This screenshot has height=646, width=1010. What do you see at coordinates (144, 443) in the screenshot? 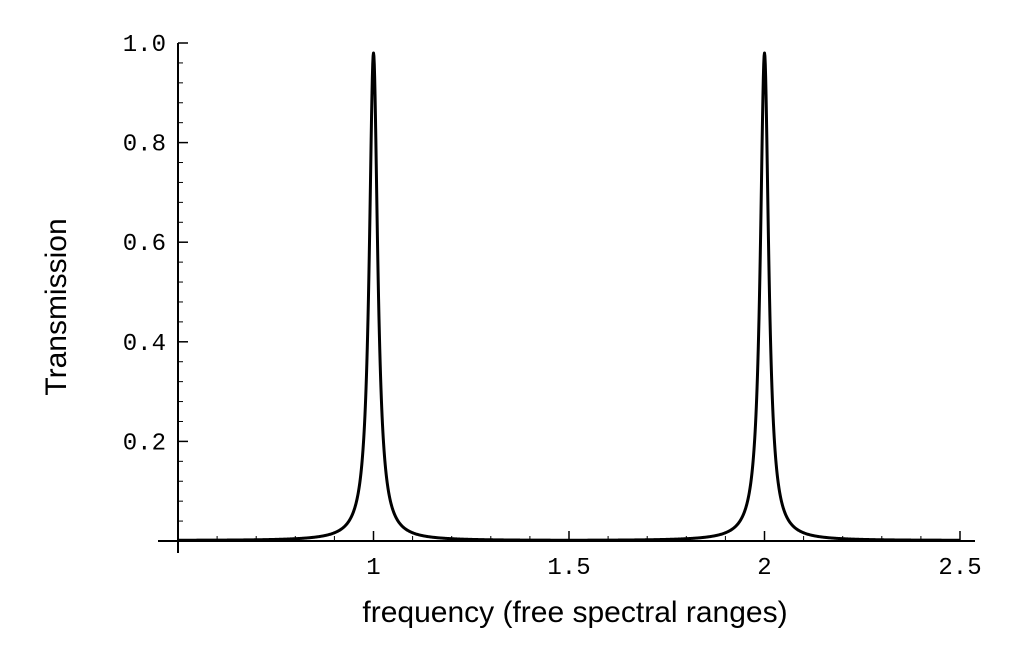
I see `y-tick-label: 0.2` at bounding box center [144, 443].